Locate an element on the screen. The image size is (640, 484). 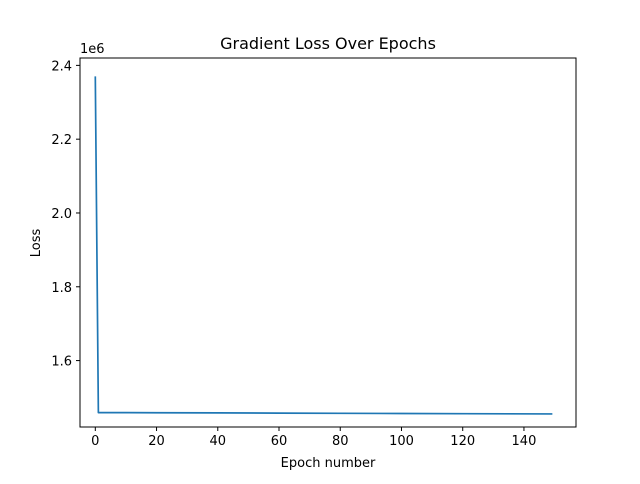
x-tick-label: 0 is located at coordinates (95, 441).